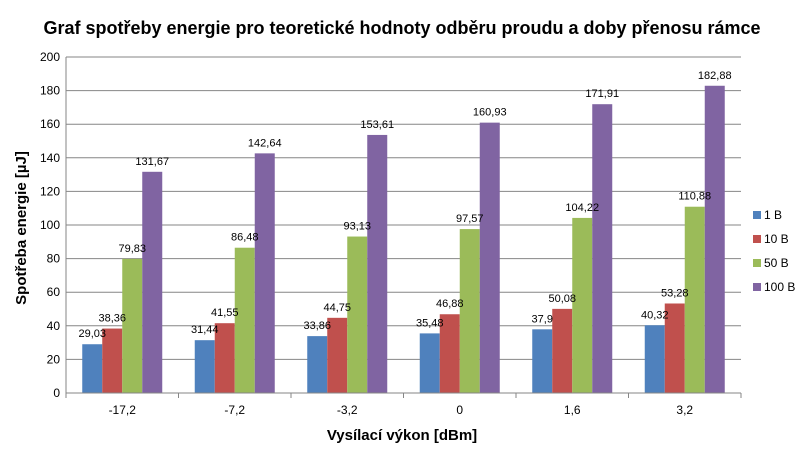  Describe the element at coordinates (655, 315) in the screenshot. I see `data-label: 40,32` at that location.